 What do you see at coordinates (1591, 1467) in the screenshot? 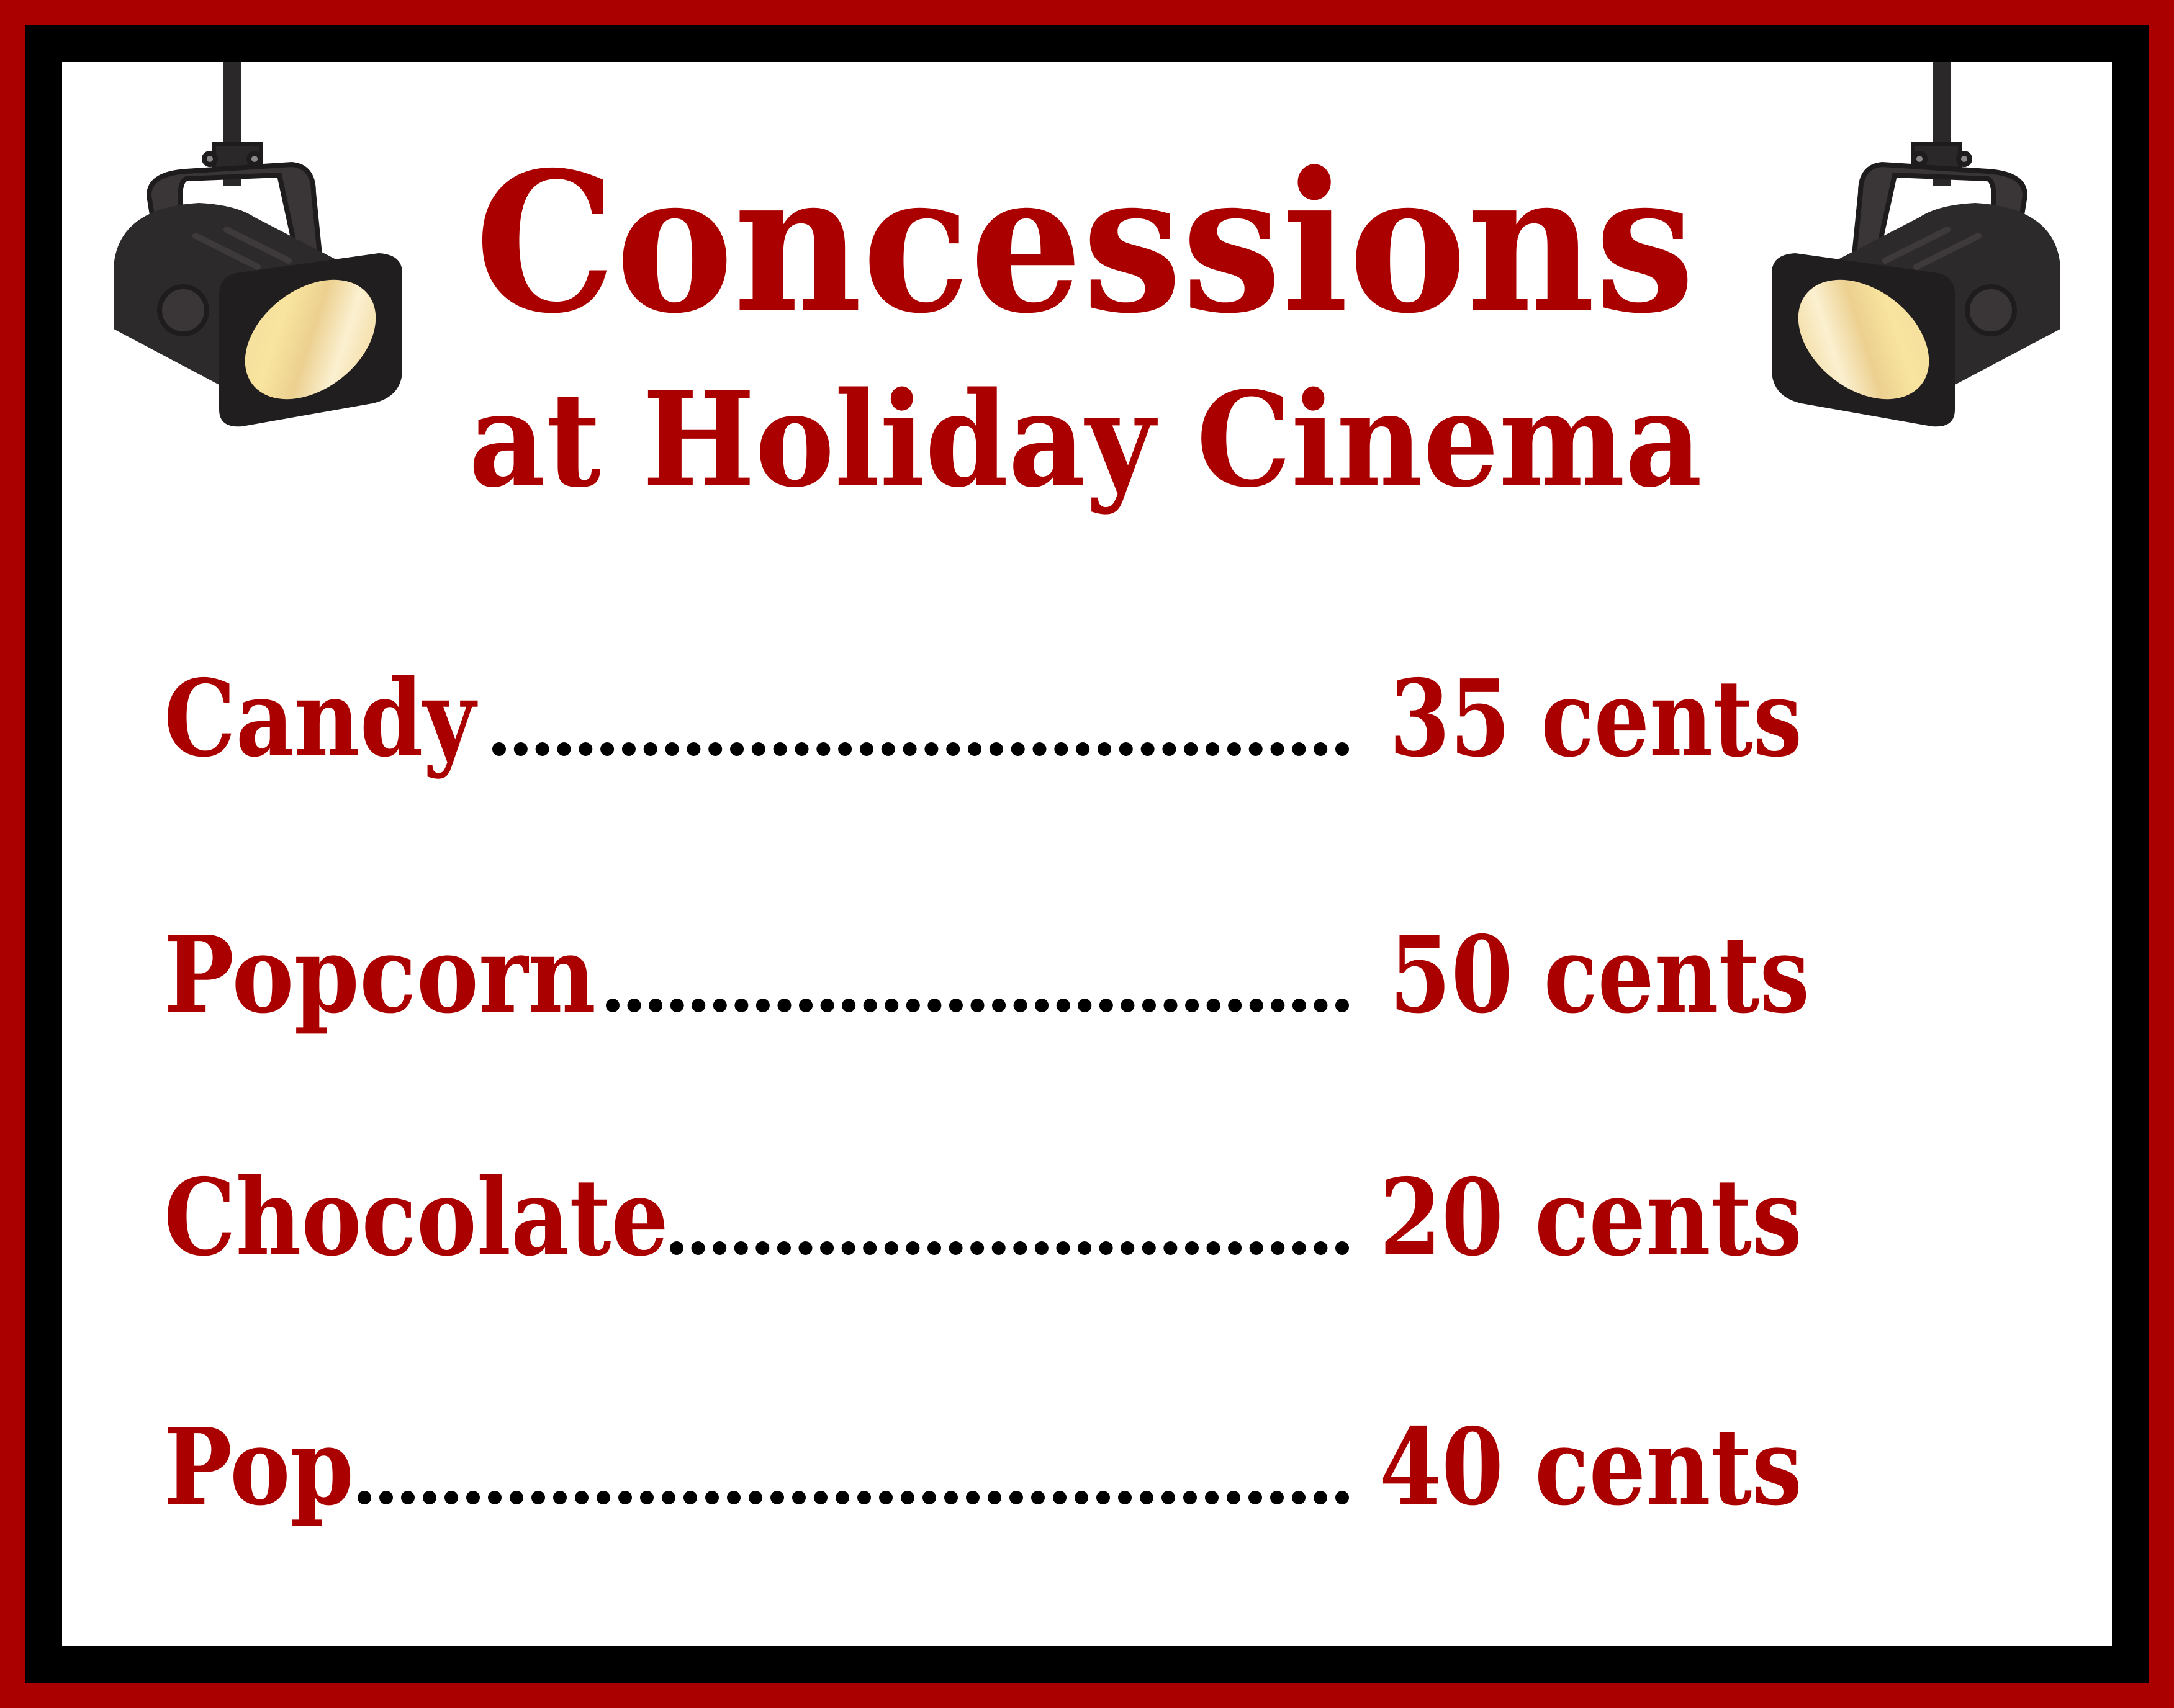
I see `menu-item-price: 40 cents` at bounding box center [1591, 1467].